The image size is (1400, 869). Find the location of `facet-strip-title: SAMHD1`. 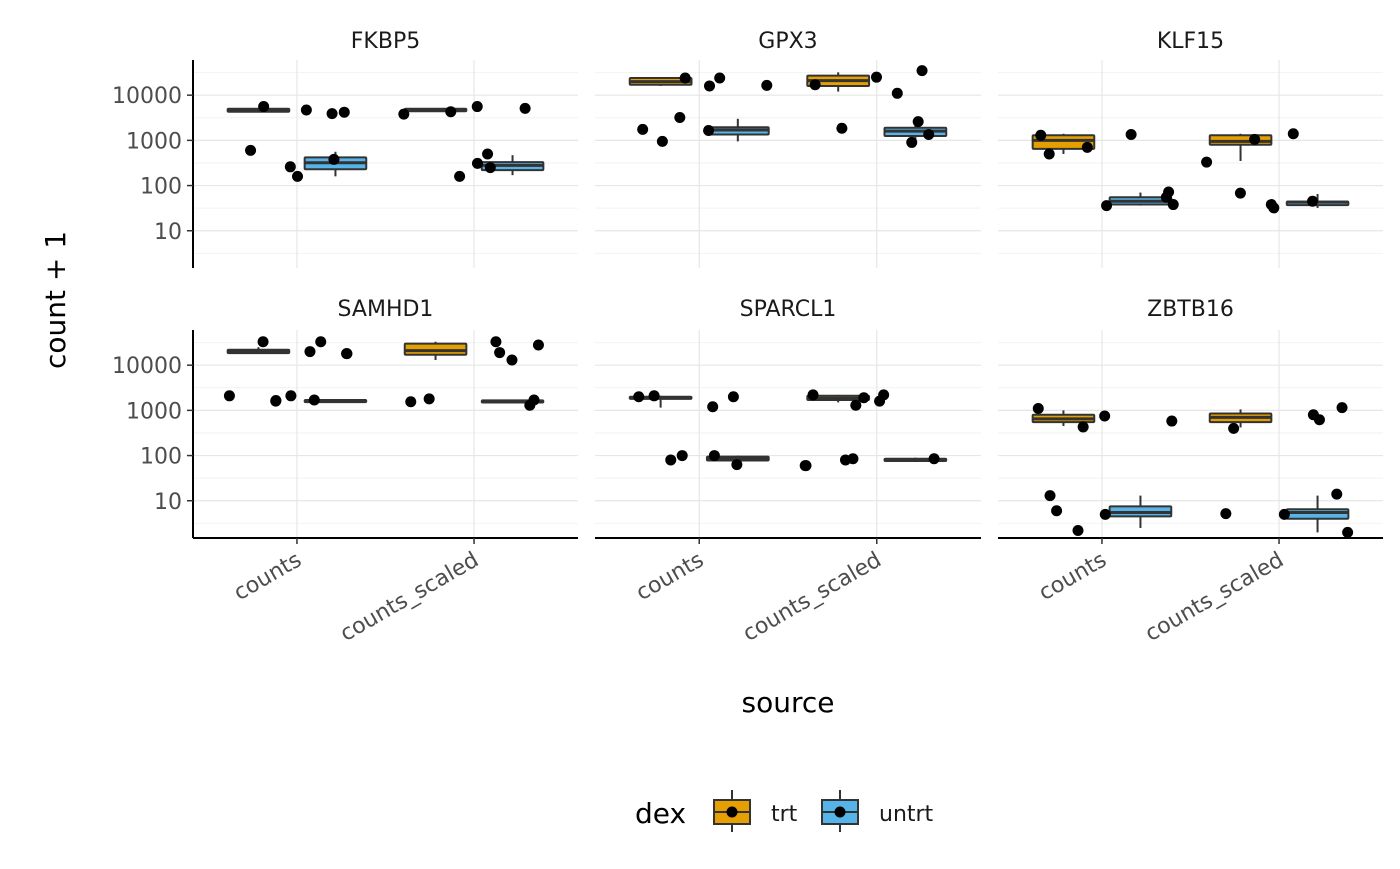

facet-strip-title: SAMHD1 is located at coordinates (386, 309).